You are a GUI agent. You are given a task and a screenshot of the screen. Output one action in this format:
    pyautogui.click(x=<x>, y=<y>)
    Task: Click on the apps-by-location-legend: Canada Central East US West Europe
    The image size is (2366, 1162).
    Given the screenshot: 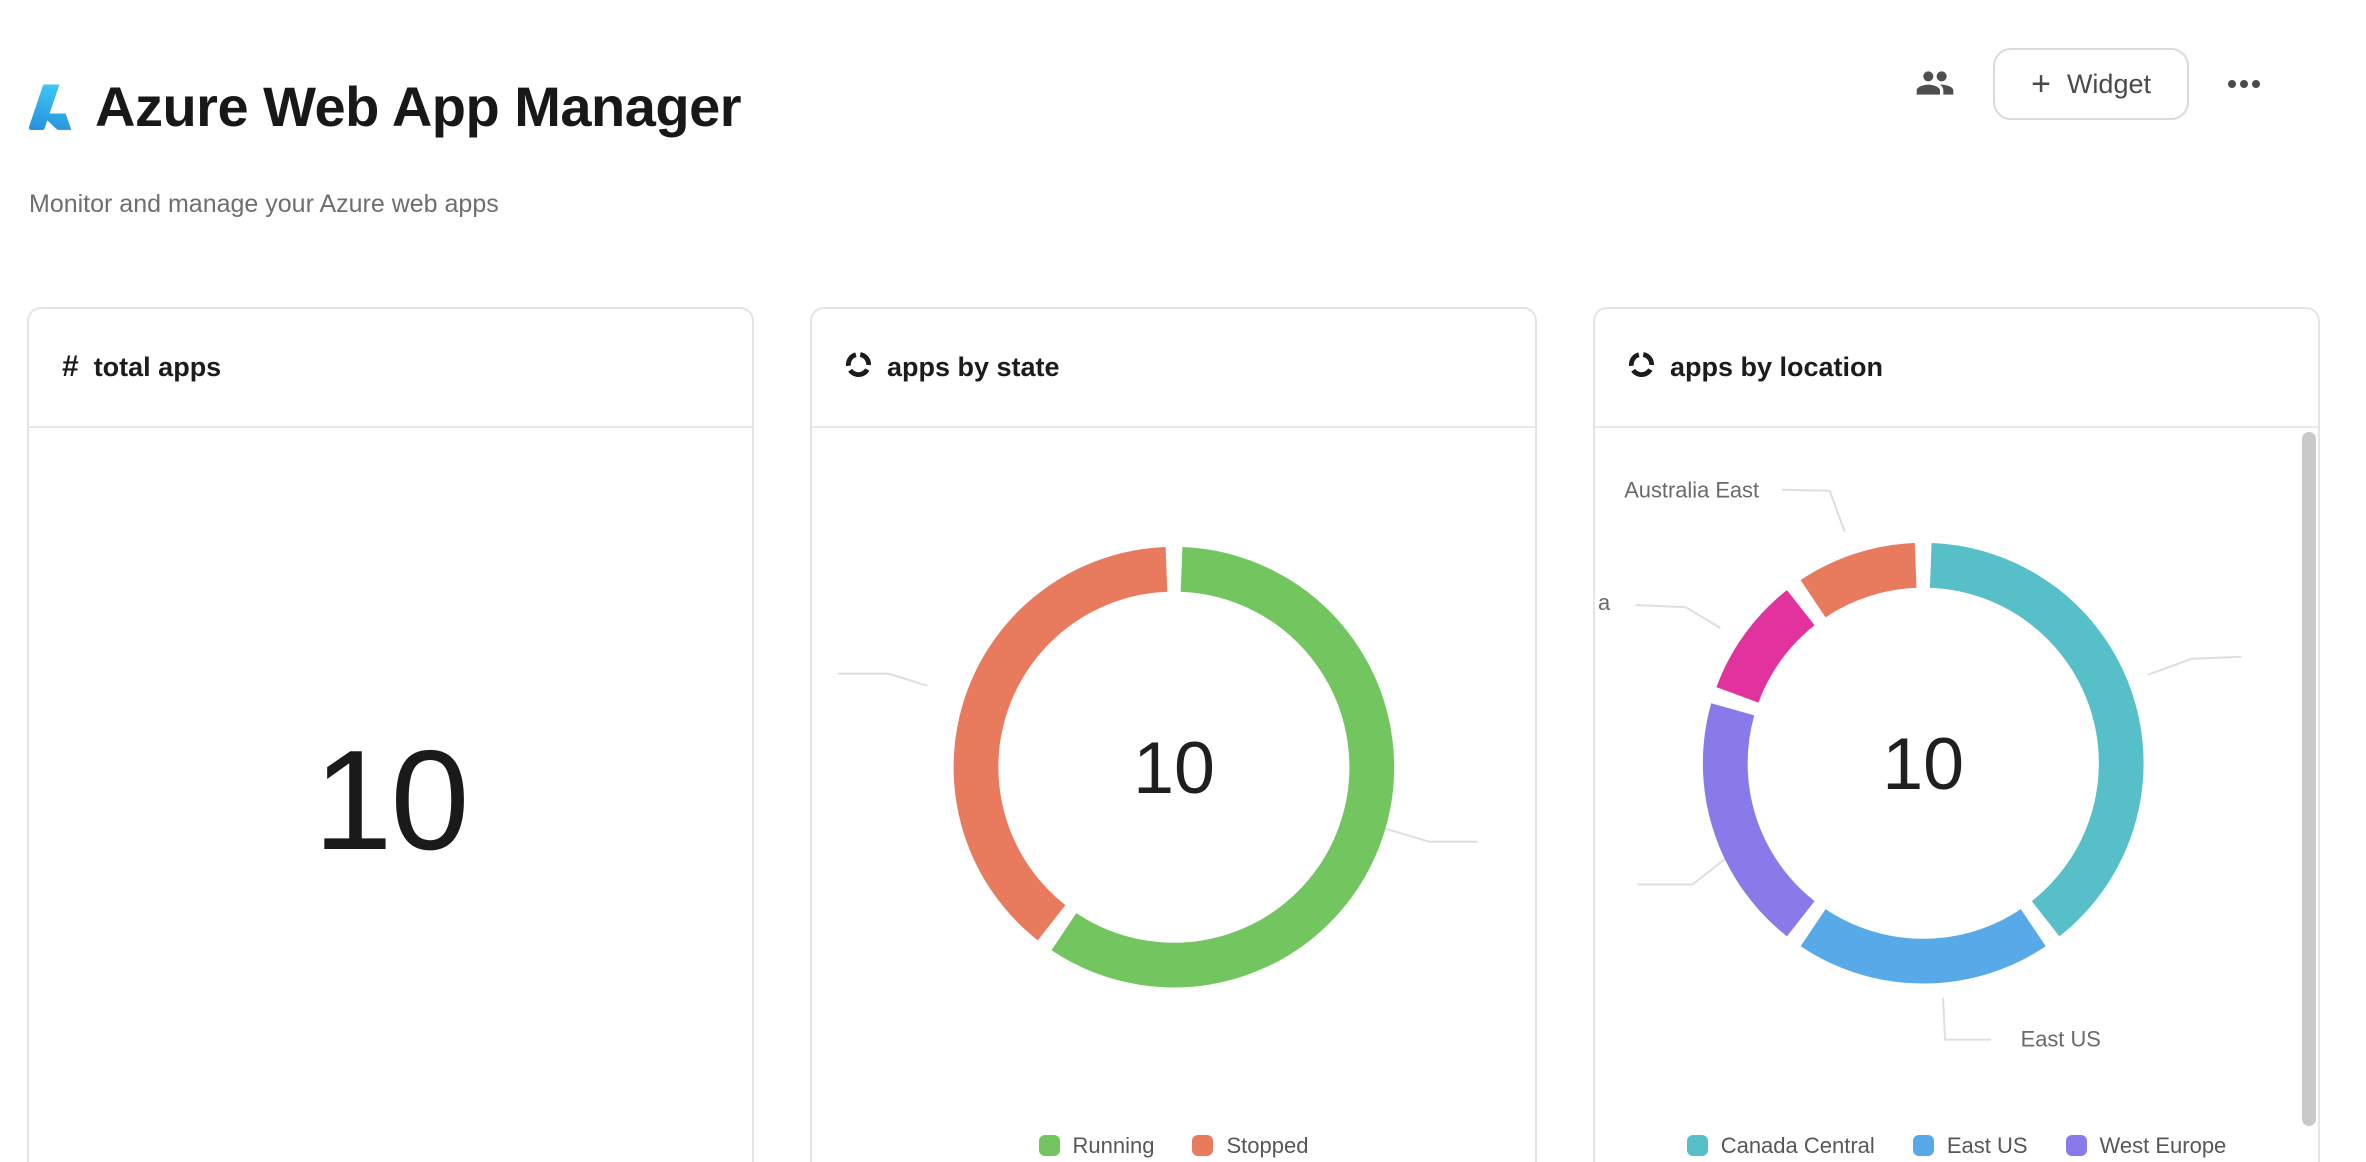 What is the action you would take?
    pyautogui.click(x=1956, y=1146)
    